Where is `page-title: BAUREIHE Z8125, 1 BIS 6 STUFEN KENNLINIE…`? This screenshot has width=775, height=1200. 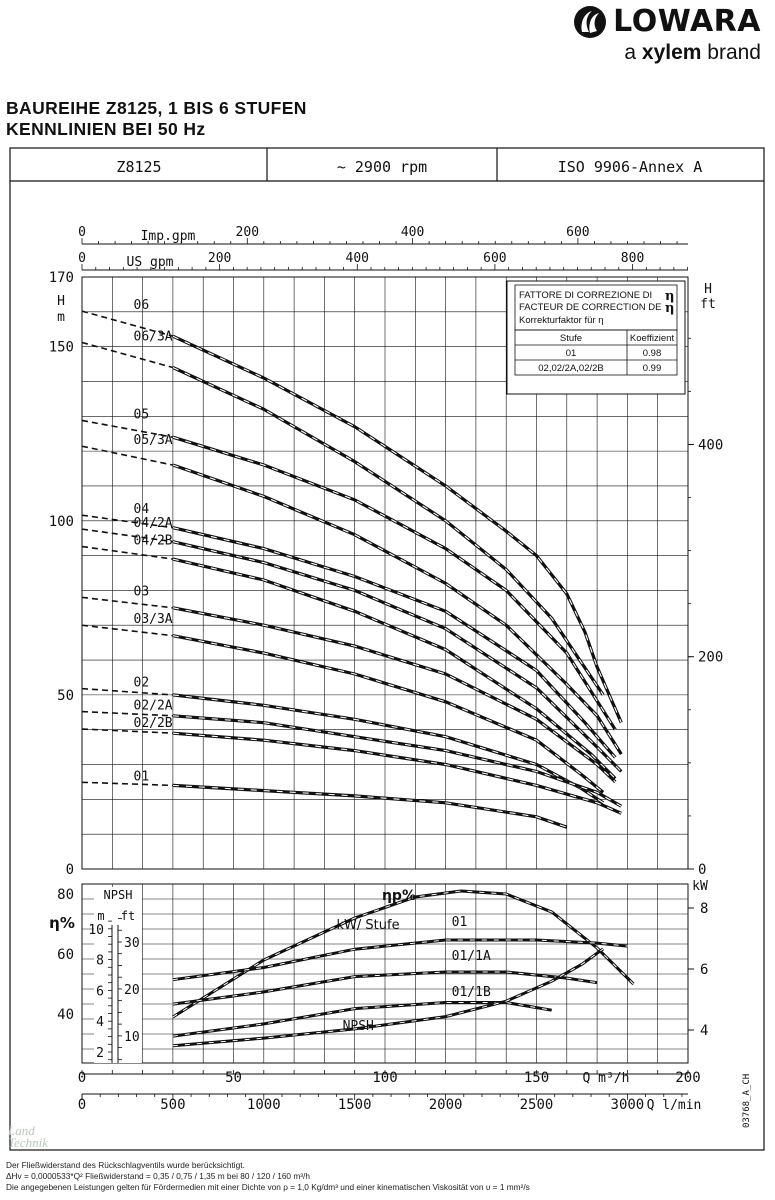 page-title: BAUREIHE Z8125, 1 BIS 6 STUFEN KENNLINIE… is located at coordinates (156, 119).